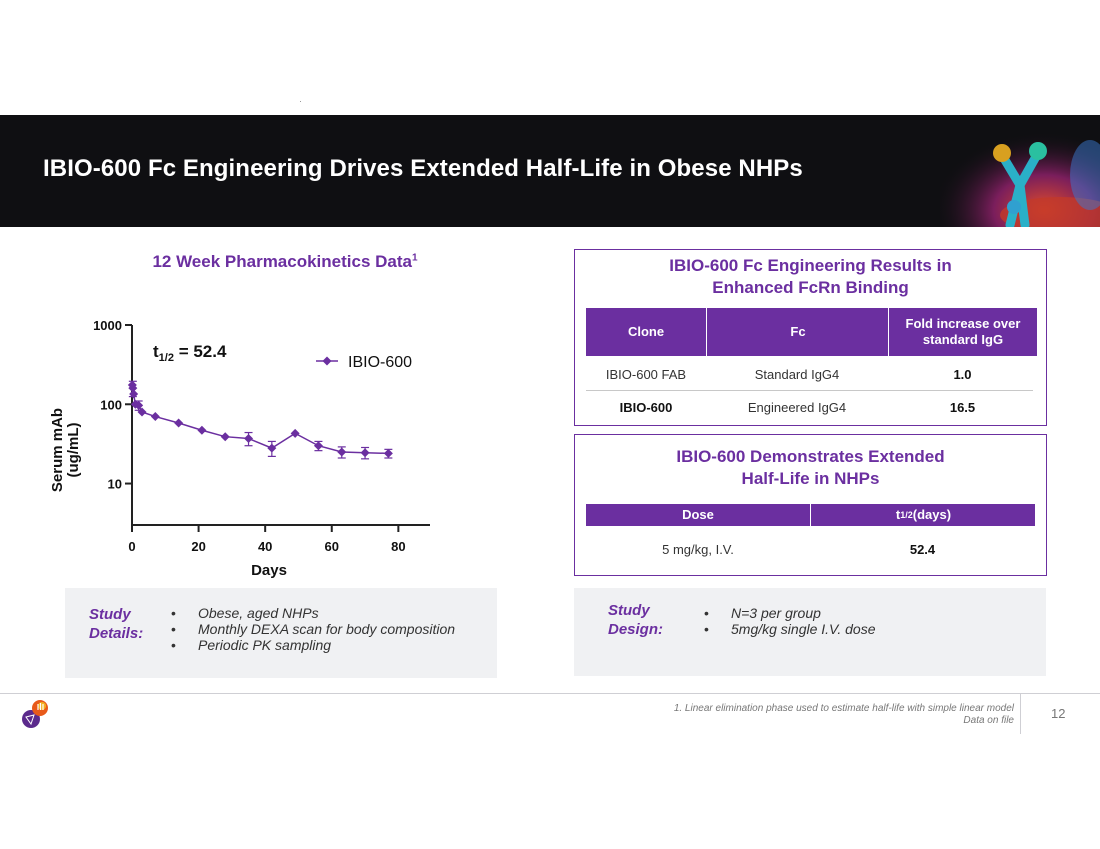  What do you see at coordinates (313, 613) in the screenshot?
I see `list-item: Obese, aged NHPs` at bounding box center [313, 613].